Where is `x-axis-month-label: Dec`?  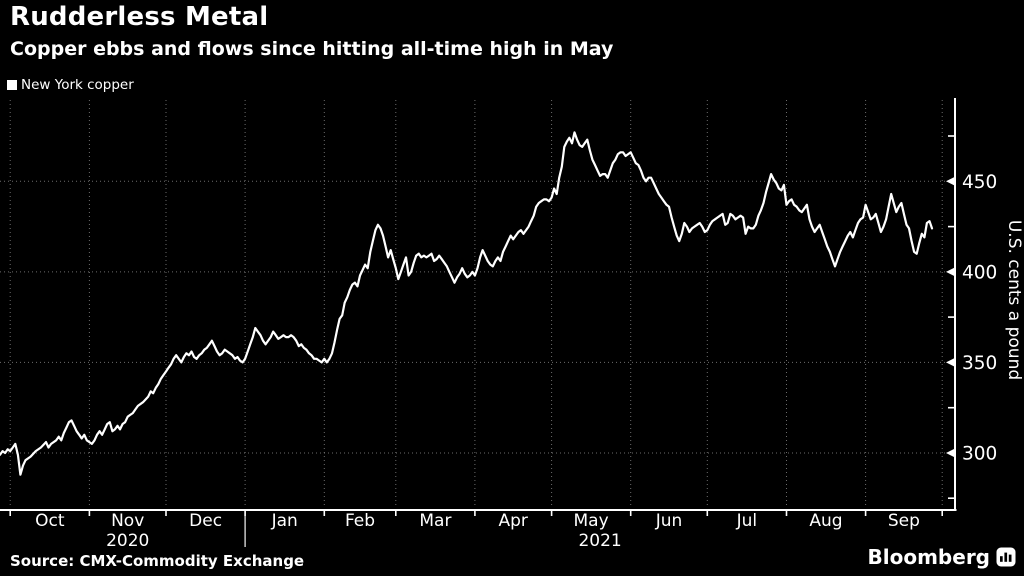 x-axis-month-label: Dec is located at coordinates (205, 521).